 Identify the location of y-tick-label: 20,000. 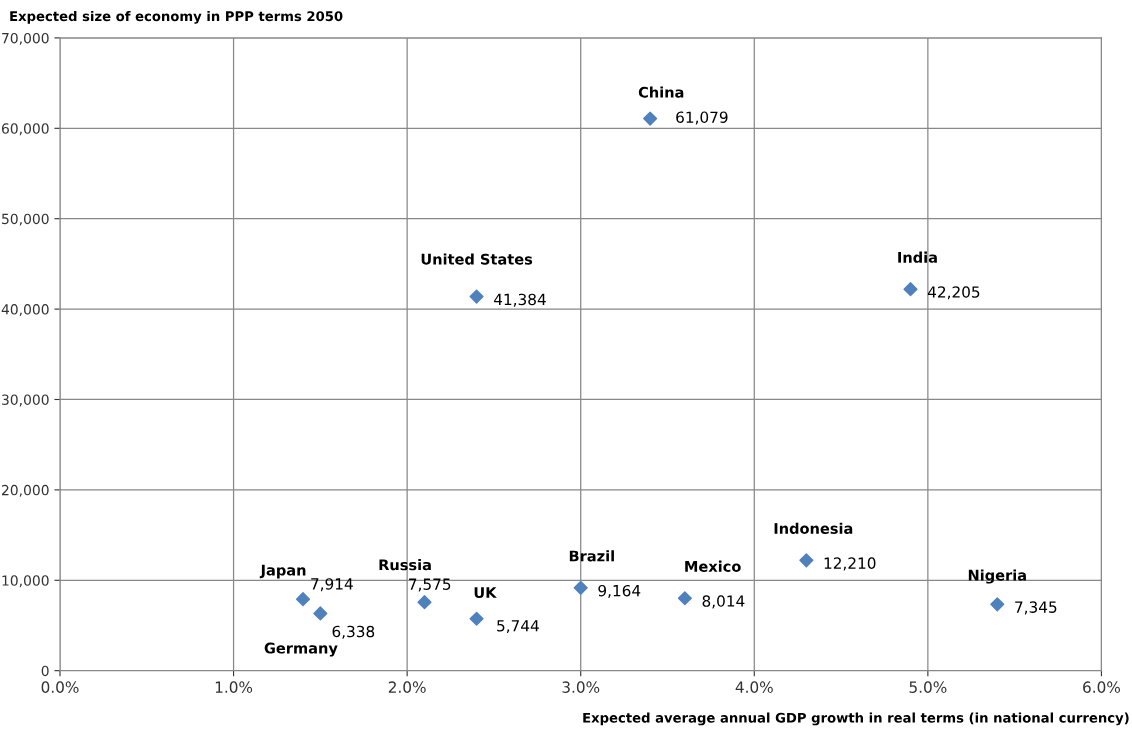
(25, 490).